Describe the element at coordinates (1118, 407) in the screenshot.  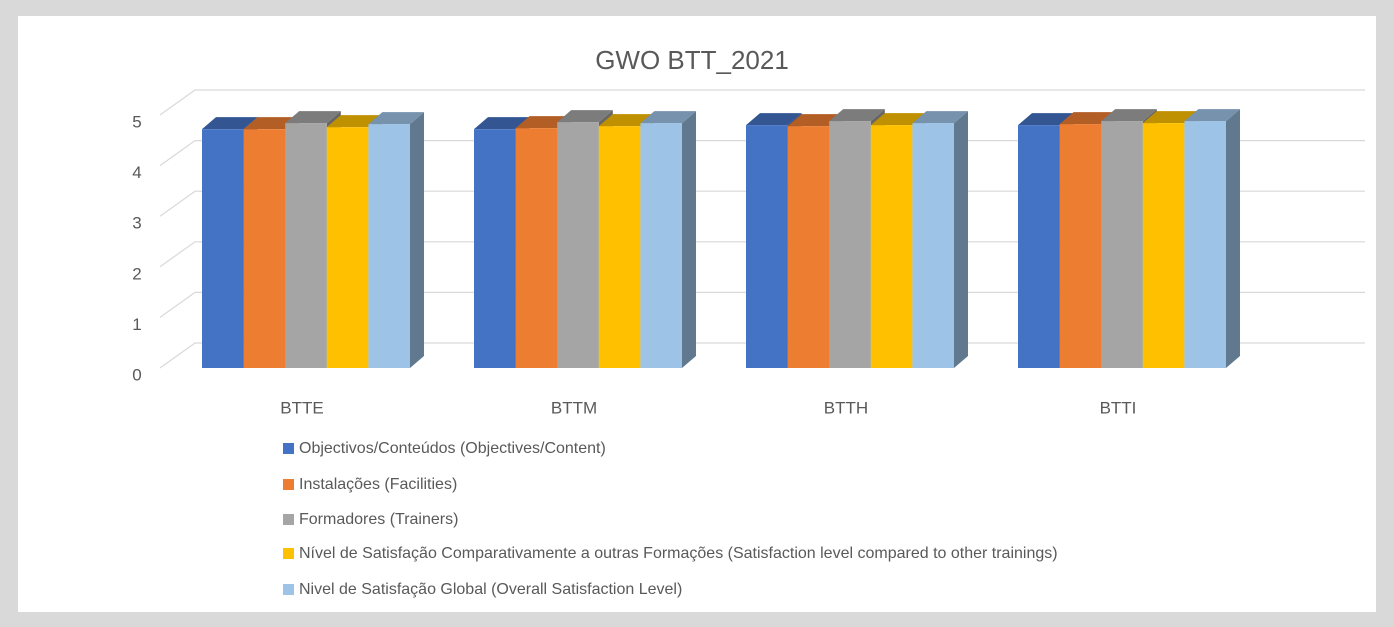
I see `x-tick-label: BTTI` at that location.